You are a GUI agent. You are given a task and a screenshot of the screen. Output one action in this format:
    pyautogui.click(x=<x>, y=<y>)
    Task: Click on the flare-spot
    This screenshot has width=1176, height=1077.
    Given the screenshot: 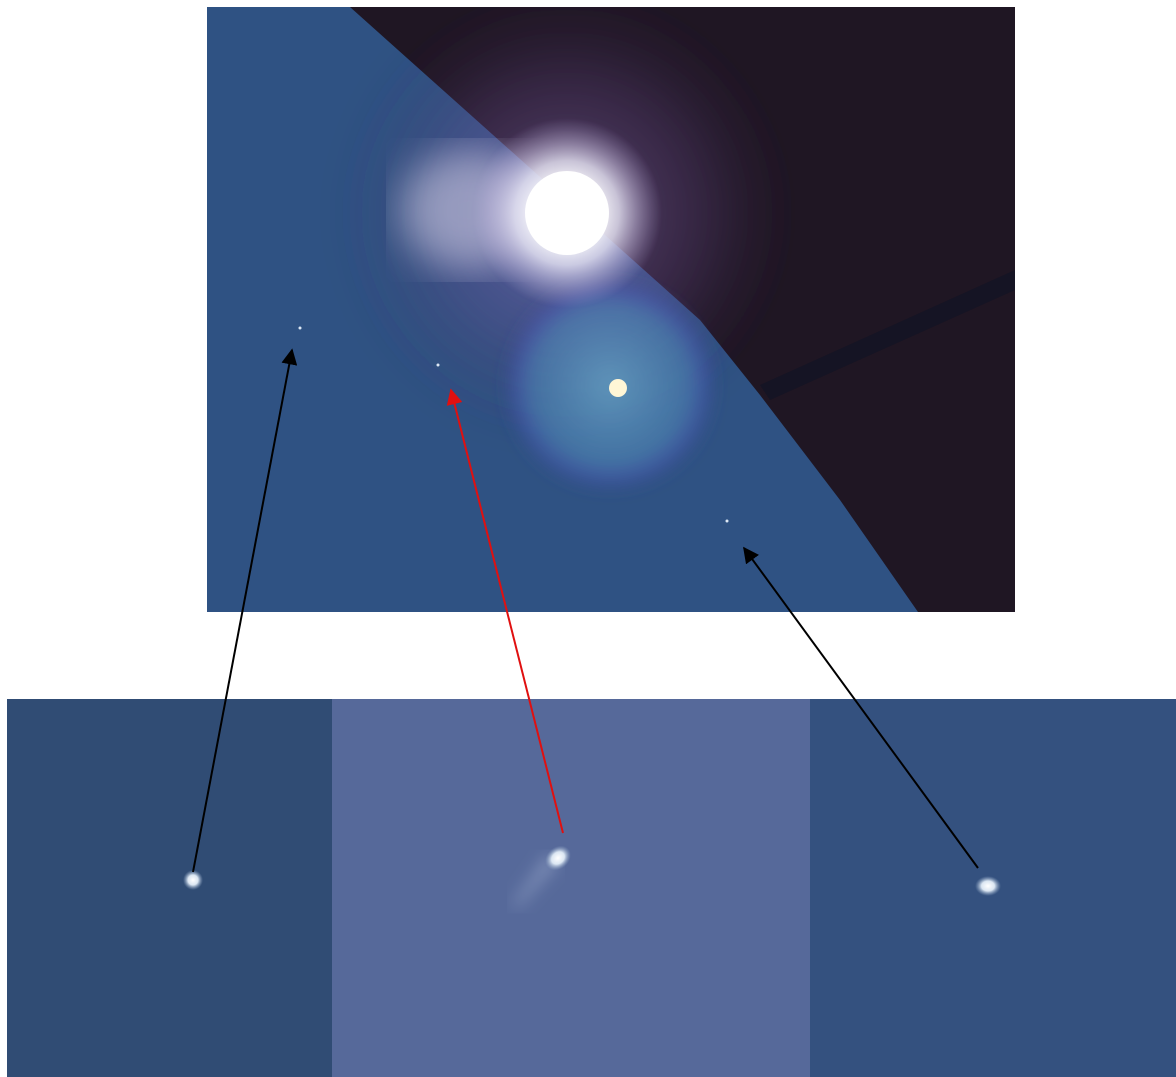 What is the action you would take?
    pyautogui.click(x=618, y=388)
    